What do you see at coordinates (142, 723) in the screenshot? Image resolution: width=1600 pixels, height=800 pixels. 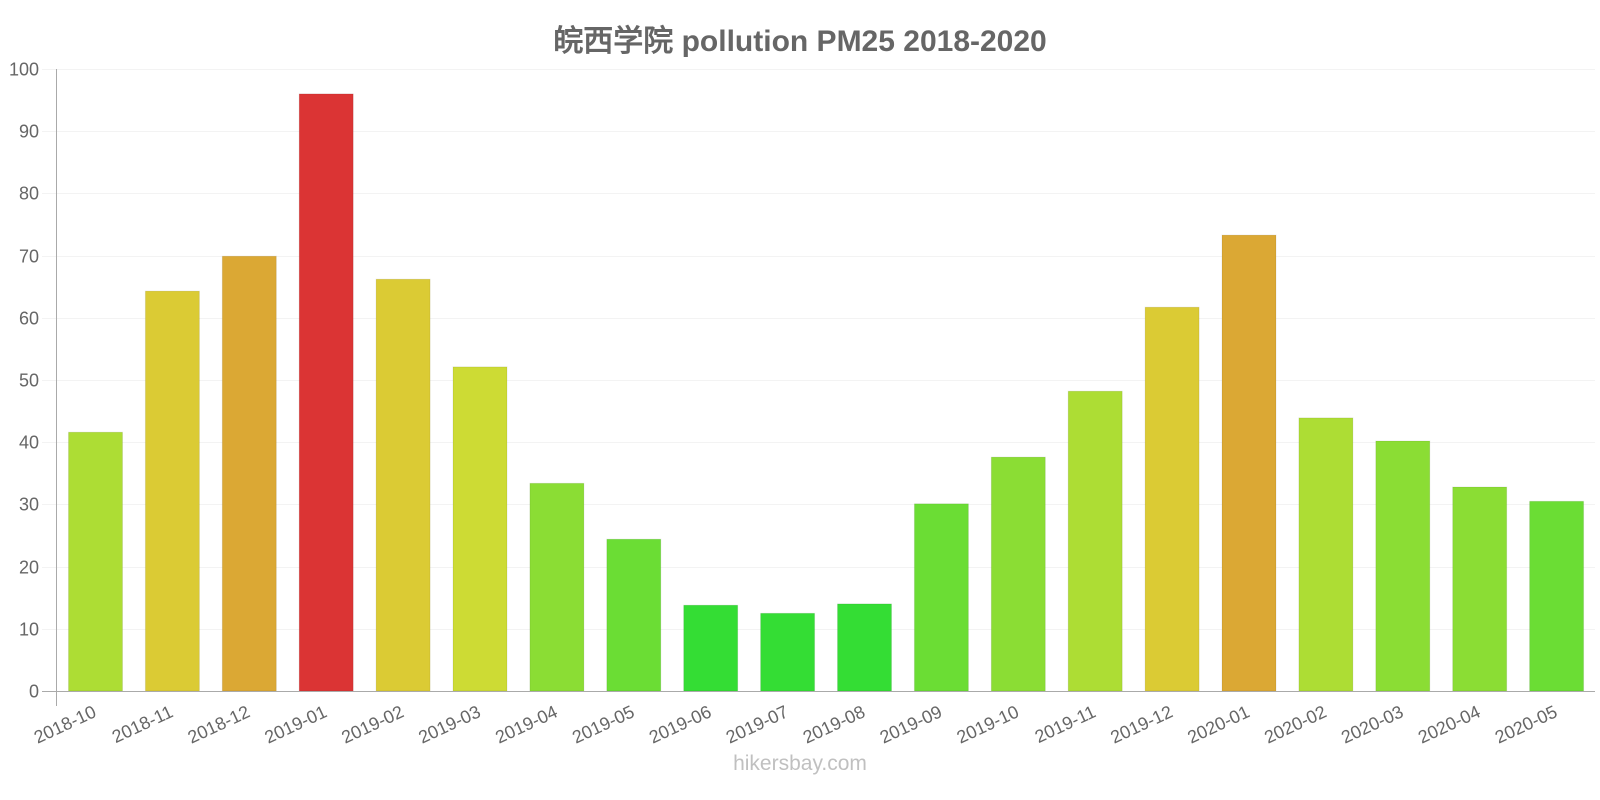 I see `x-tick-label: 2018-11` at bounding box center [142, 723].